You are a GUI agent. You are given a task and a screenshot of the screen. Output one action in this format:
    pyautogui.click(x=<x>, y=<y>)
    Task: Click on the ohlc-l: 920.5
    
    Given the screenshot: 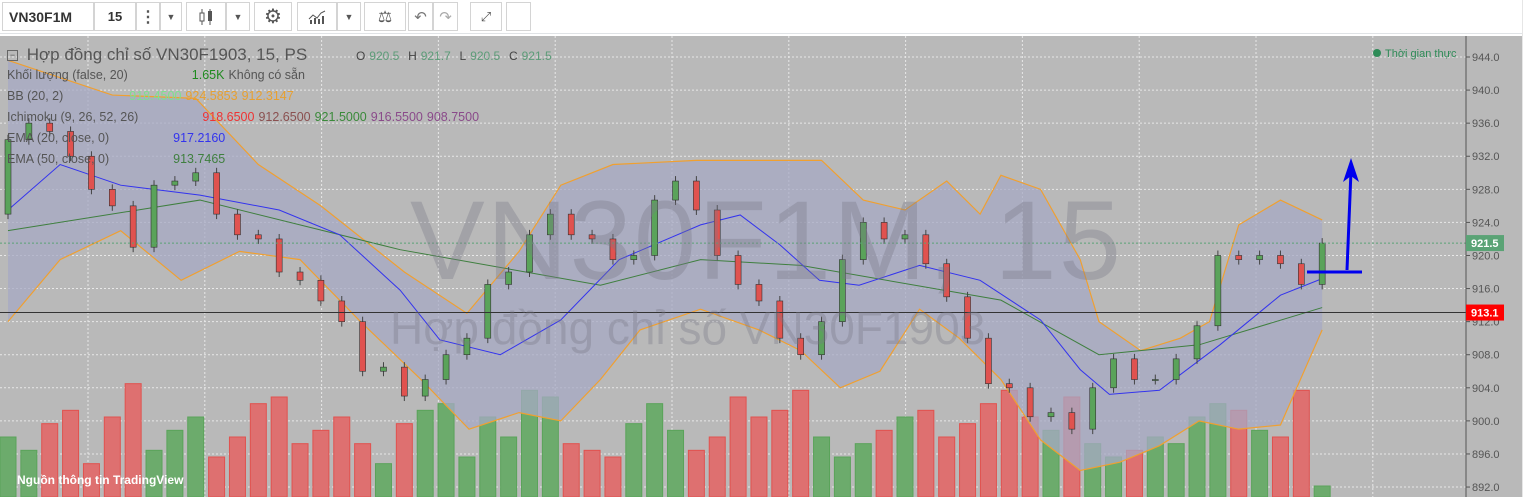 What is the action you would take?
    pyautogui.click(x=485, y=56)
    